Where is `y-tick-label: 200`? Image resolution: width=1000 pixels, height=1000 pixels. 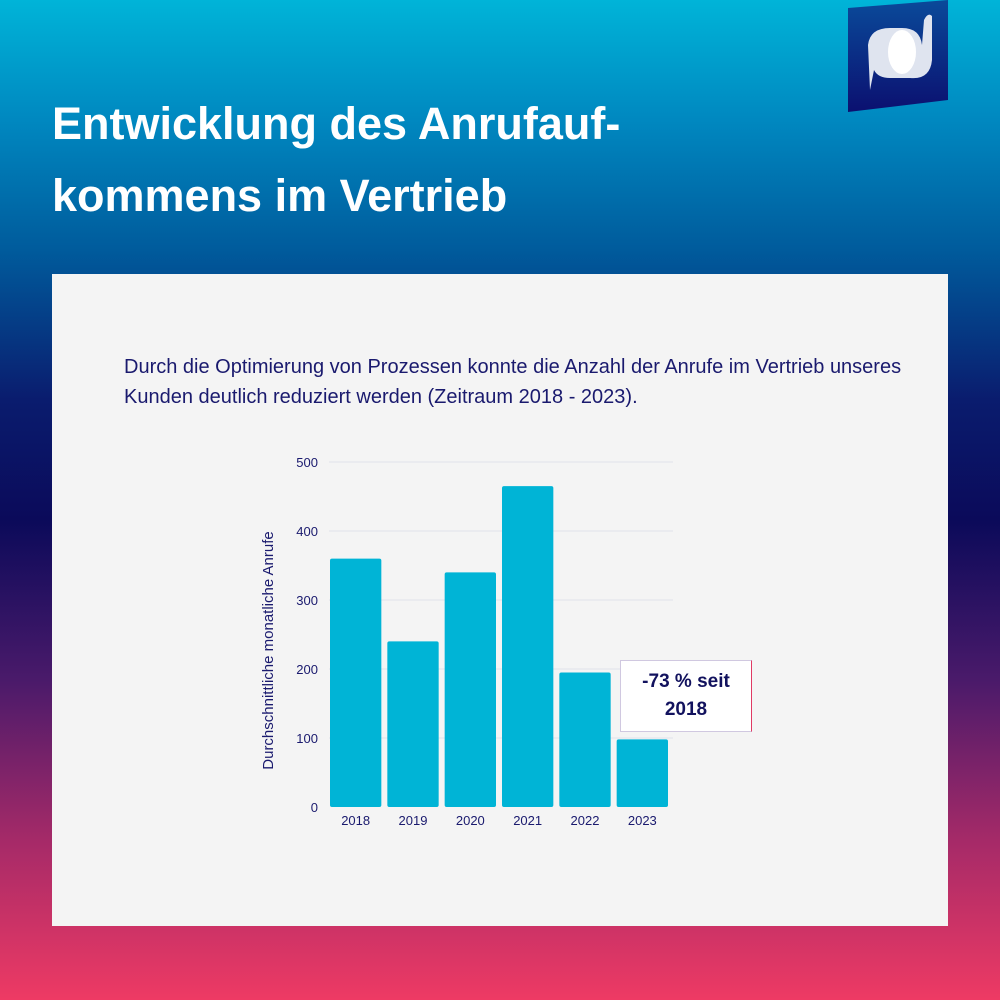
y-tick-label: 200 is located at coordinates (307, 669).